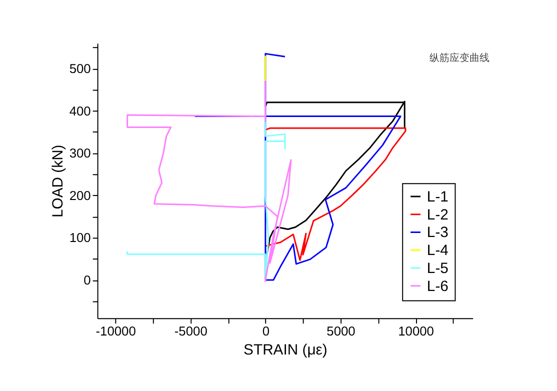 This screenshot has height=391, width=557. I want to click on x-tick-label: 5000, so click(341, 331).